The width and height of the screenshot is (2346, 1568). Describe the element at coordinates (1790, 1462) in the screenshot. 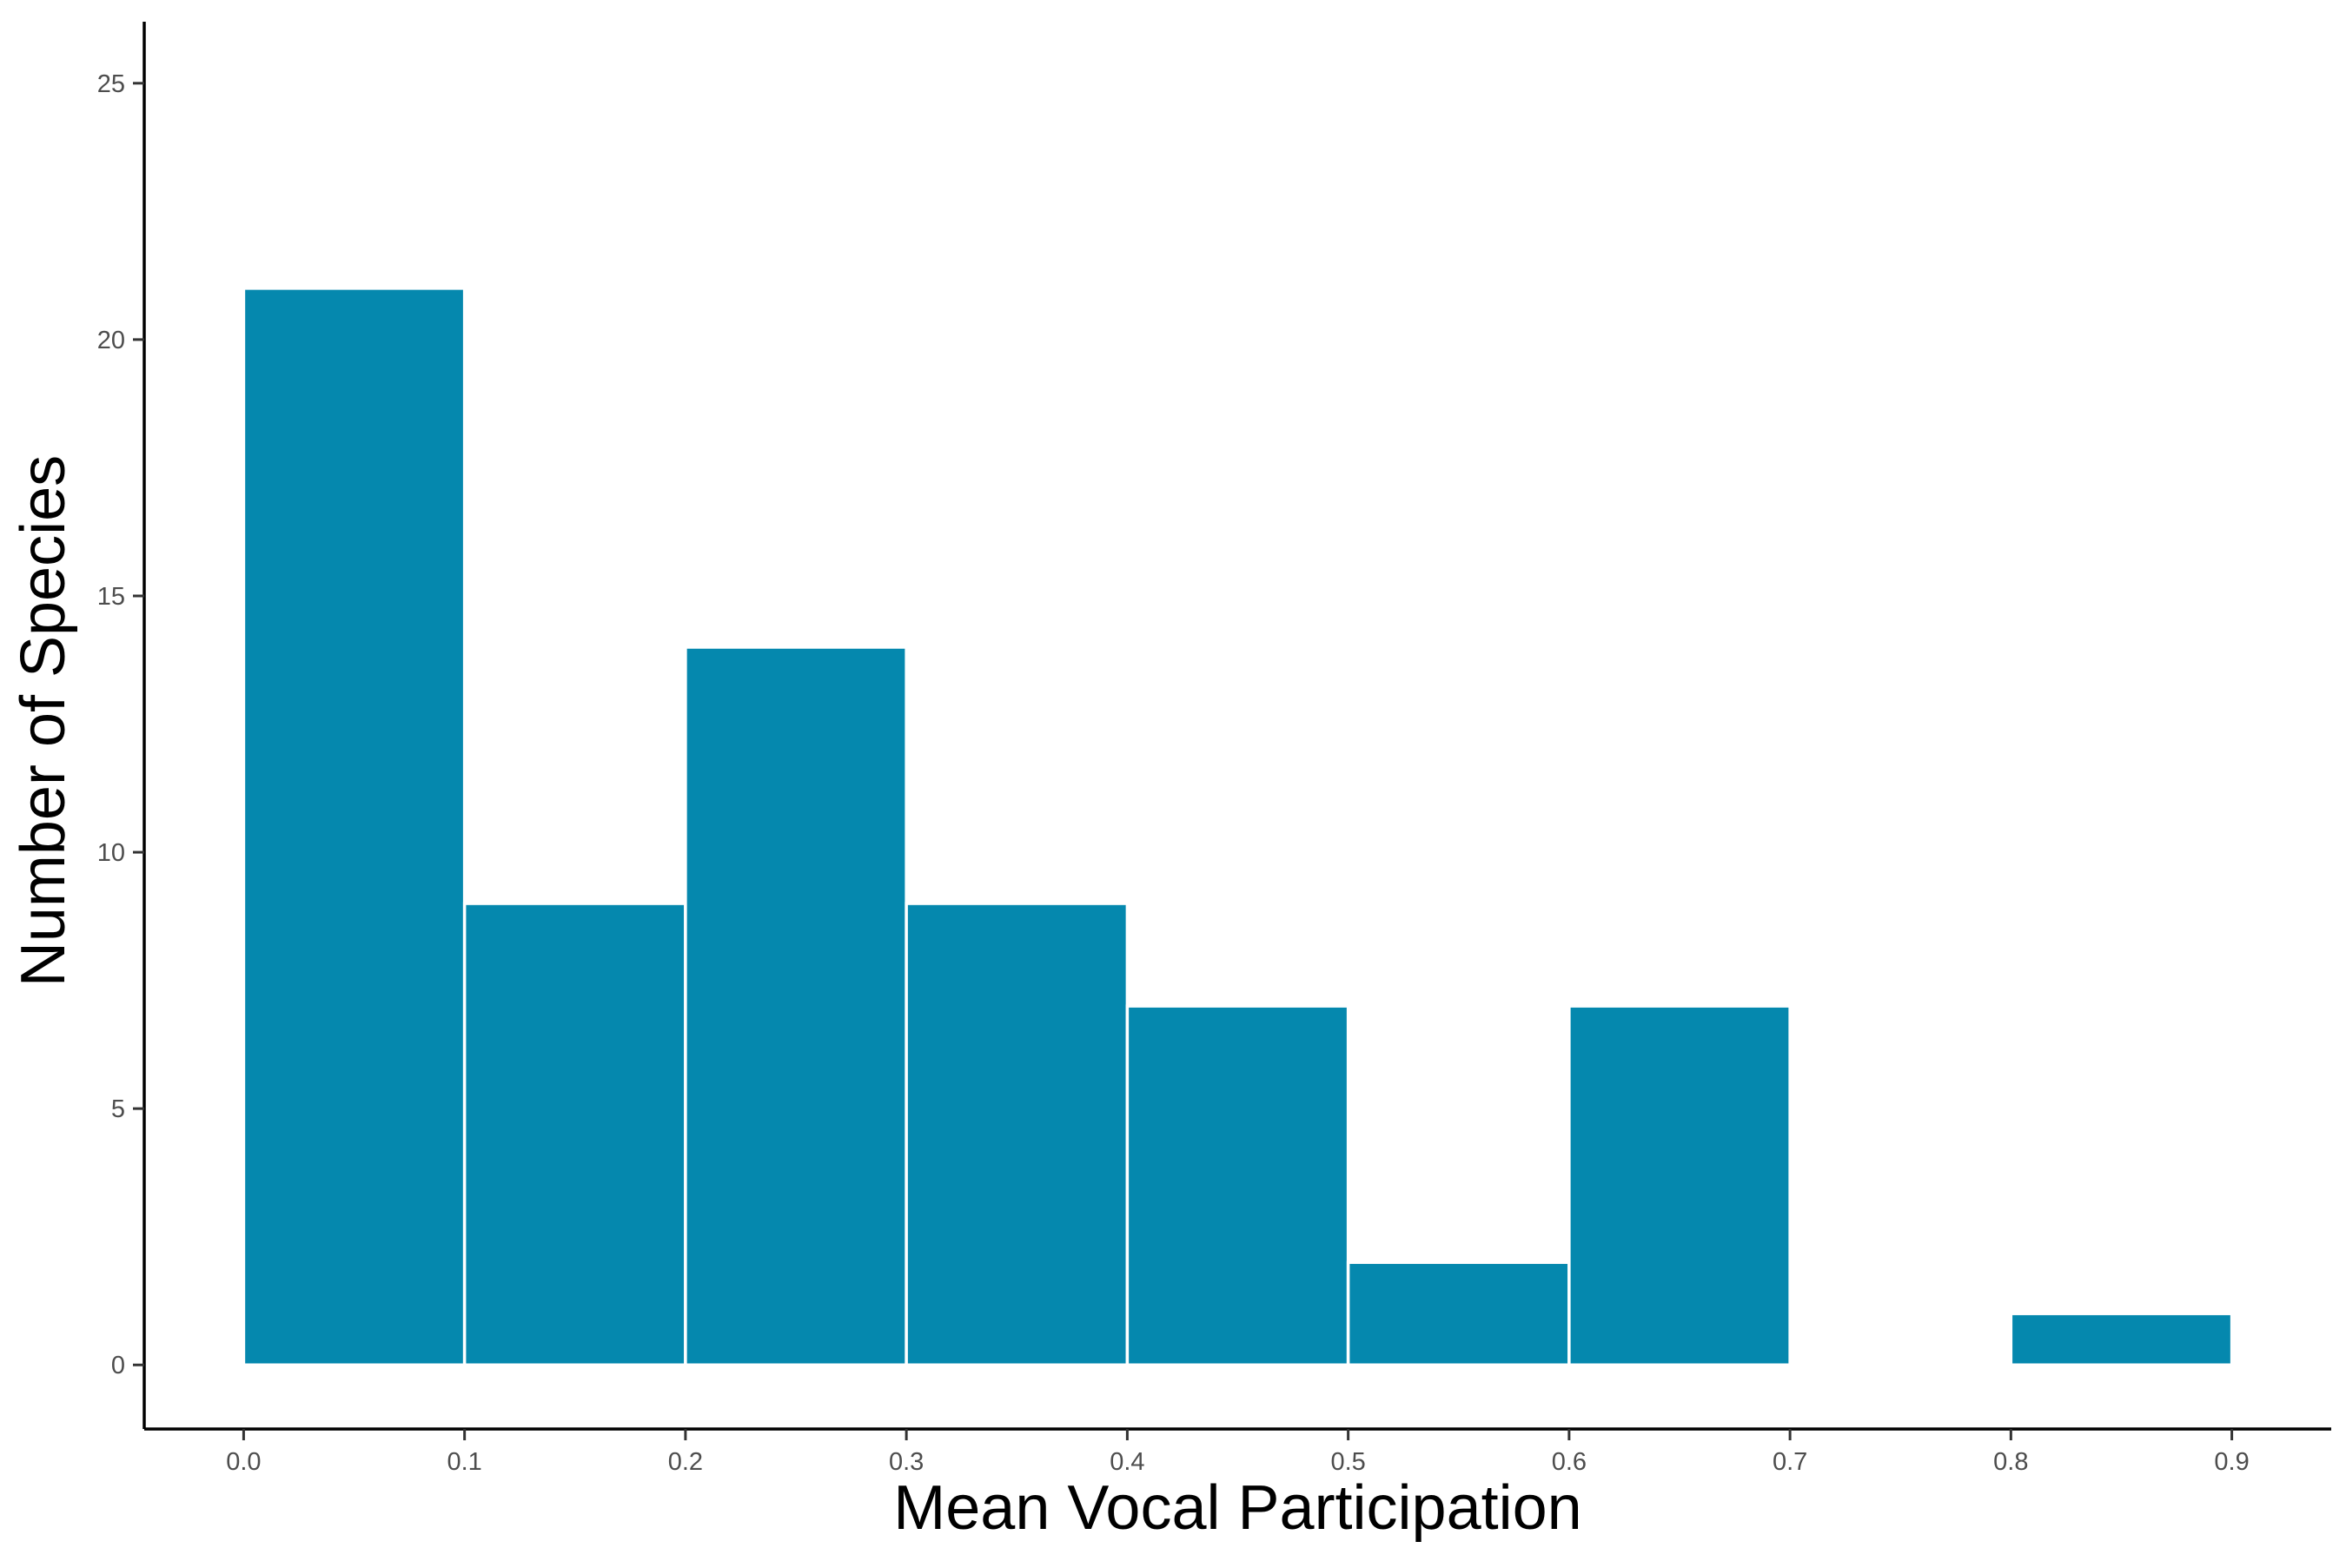

I see `x-tick-label: 0.7` at that location.